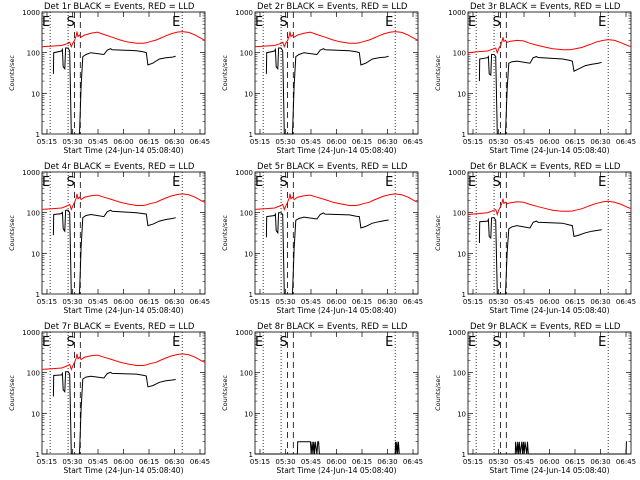 This screenshot has width=640, height=480. What do you see at coordinates (545, 327) in the screenshot?
I see `panel-title: Det 9r BLACK = Events, RED = LLD` at bounding box center [545, 327].